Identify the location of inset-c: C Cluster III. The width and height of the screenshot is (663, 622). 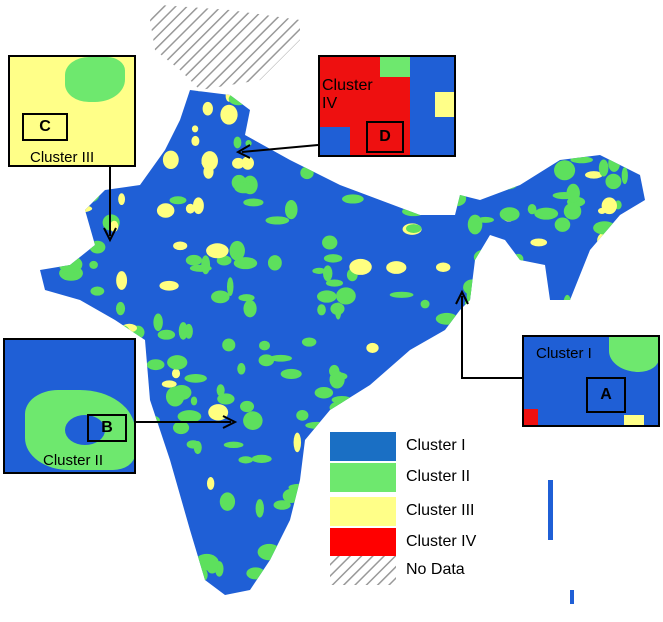
(72, 111).